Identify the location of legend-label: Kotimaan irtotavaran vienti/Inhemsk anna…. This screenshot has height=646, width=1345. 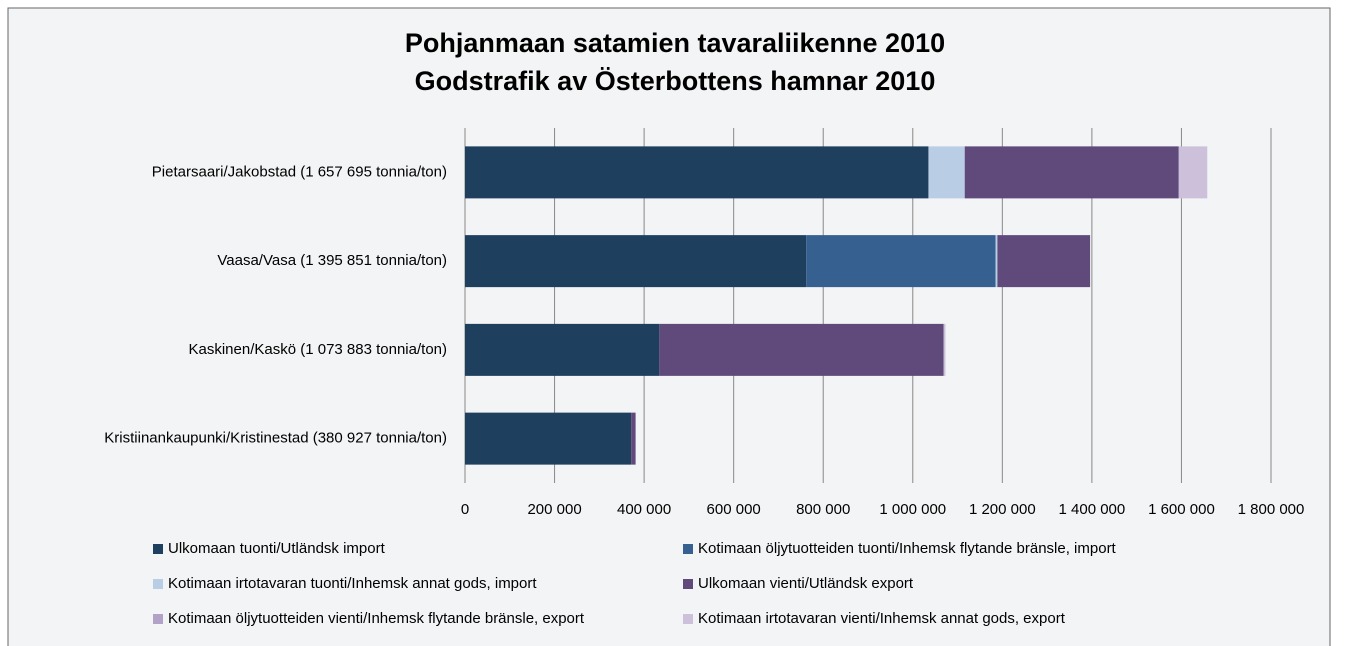
(882, 618).